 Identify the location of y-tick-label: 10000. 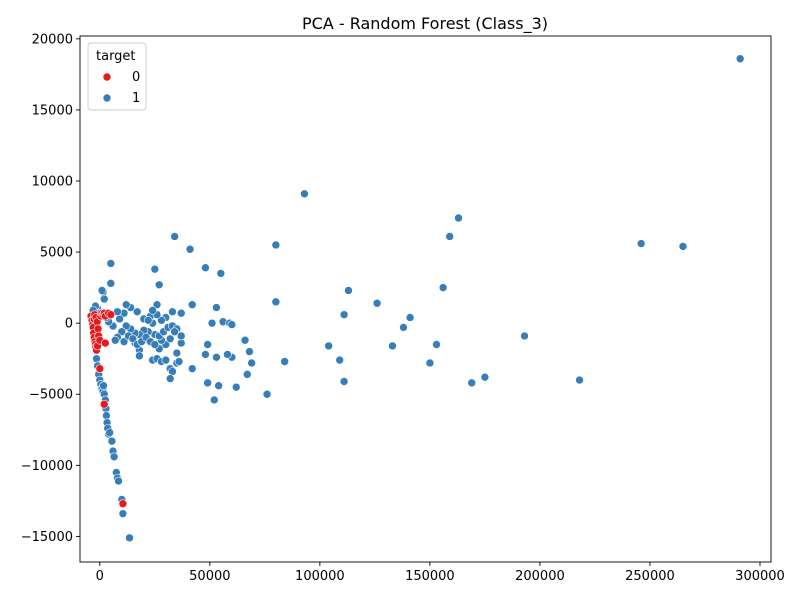
(52, 182).